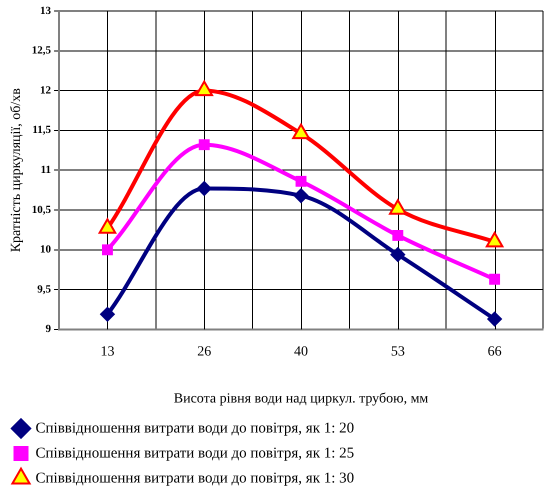 The width and height of the screenshot is (554, 498). Describe the element at coordinates (495, 352) in the screenshot. I see `x-tick-label: 66` at that location.